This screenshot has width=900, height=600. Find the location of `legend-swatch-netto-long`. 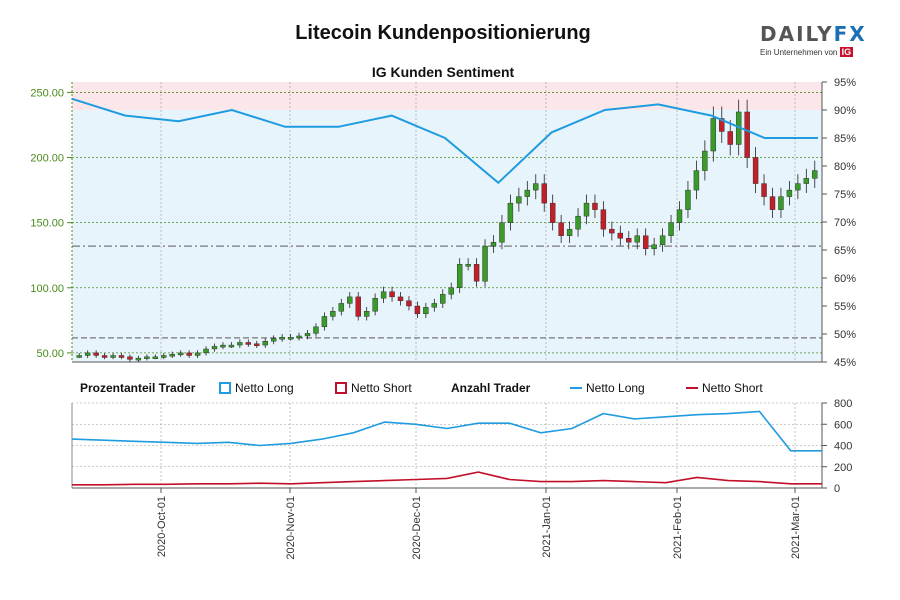

legend-swatch-netto-long is located at coordinates (225, 388).